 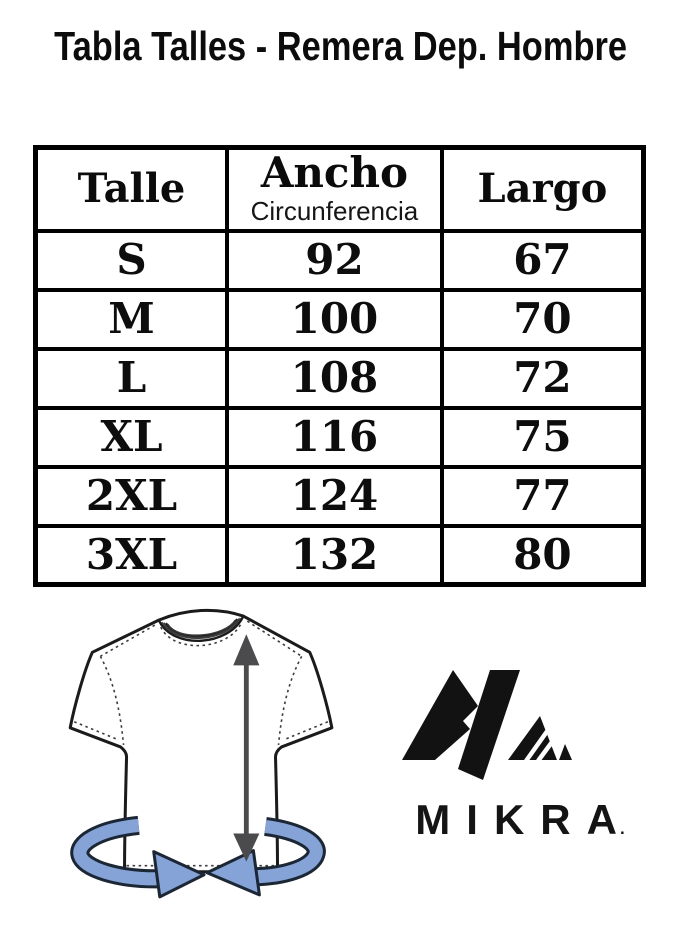 I want to click on shoulder-seam-left, so click(x=127, y=641).